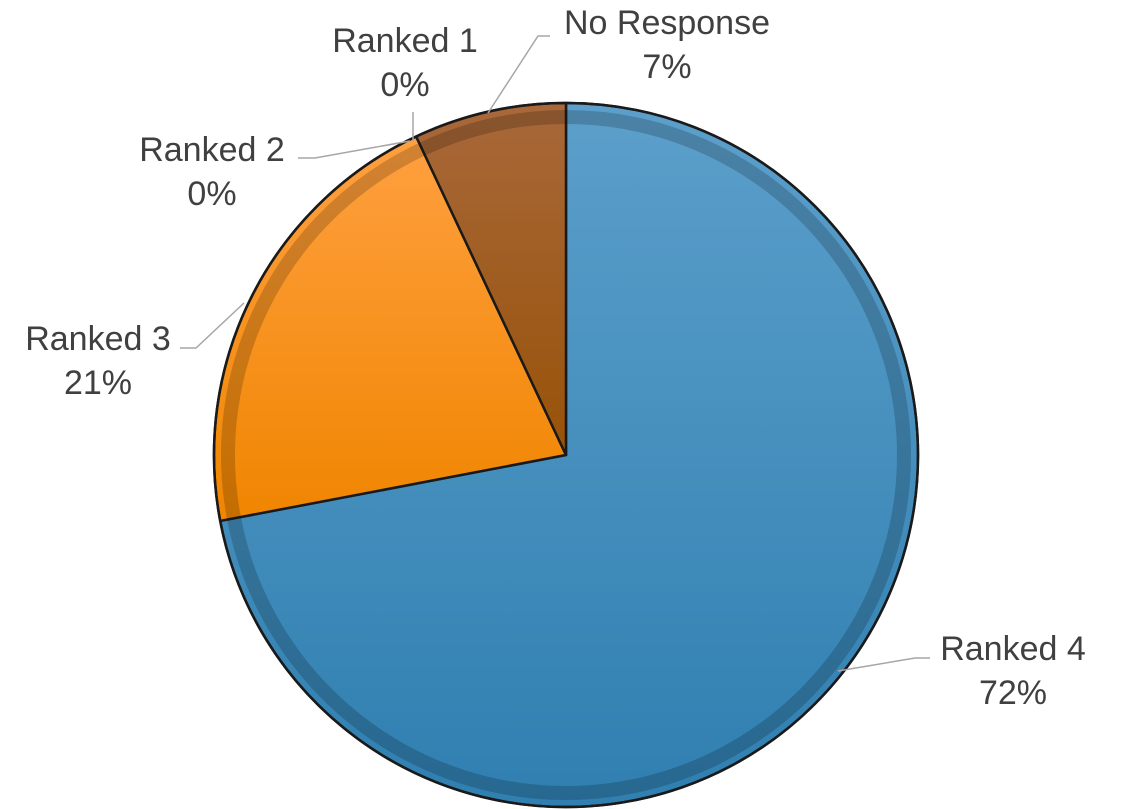 Image resolution: width=1125 pixels, height=809 pixels. What do you see at coordinates (98, 339) in the screenshot?
I see `slice-label-ranked-3: Ranked 3` at bounding box center [98, 339].